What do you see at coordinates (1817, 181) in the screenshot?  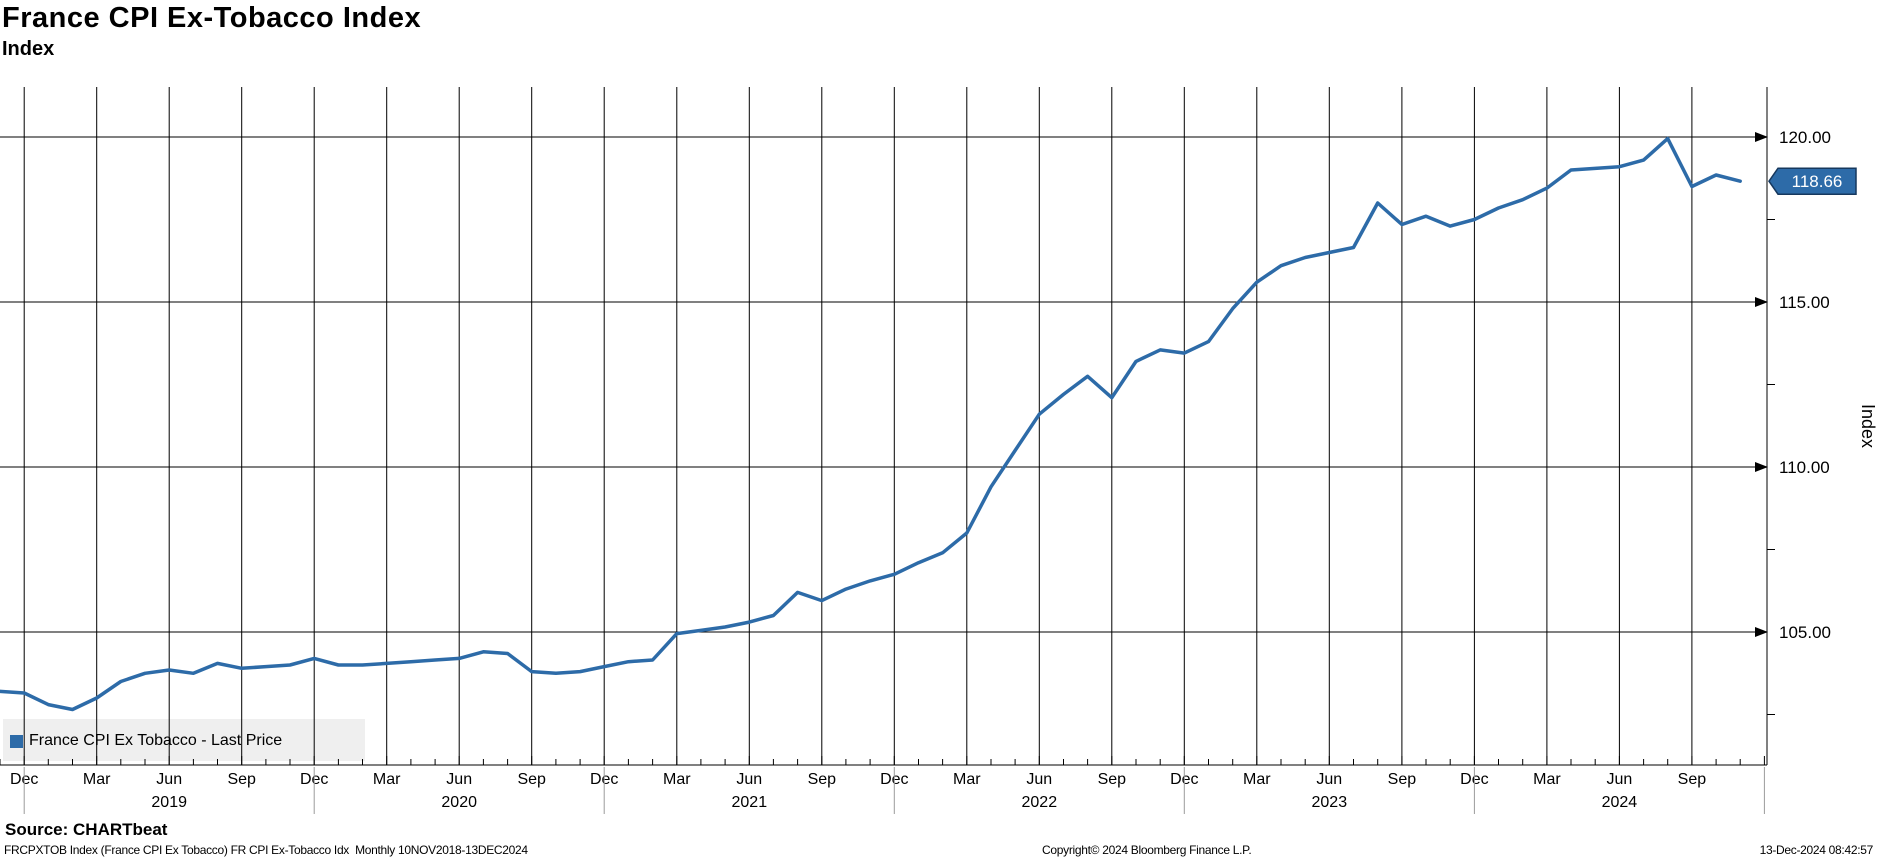 I see `last-price-value: 118.66` at bounding box center [1817, 181].